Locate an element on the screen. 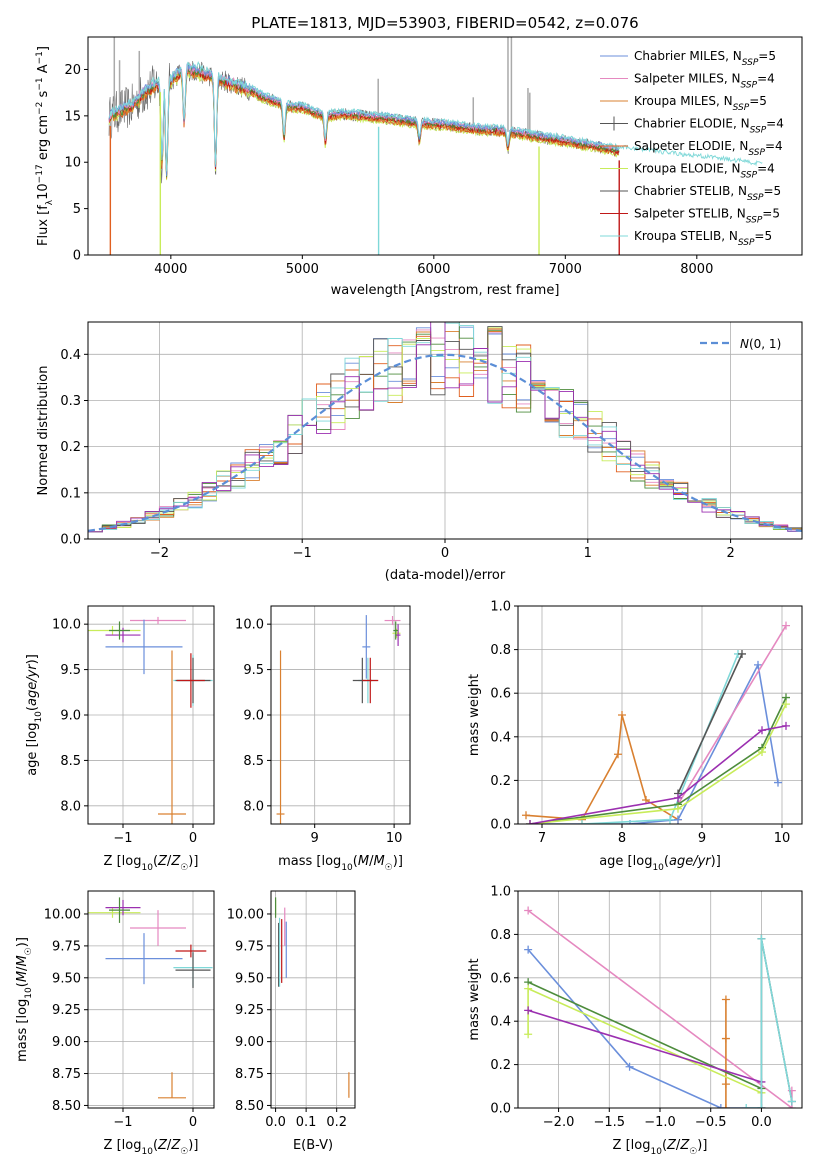 This screenshot has height=1170, width=819. spectrum-data-line is located at coordinates (364, 122).